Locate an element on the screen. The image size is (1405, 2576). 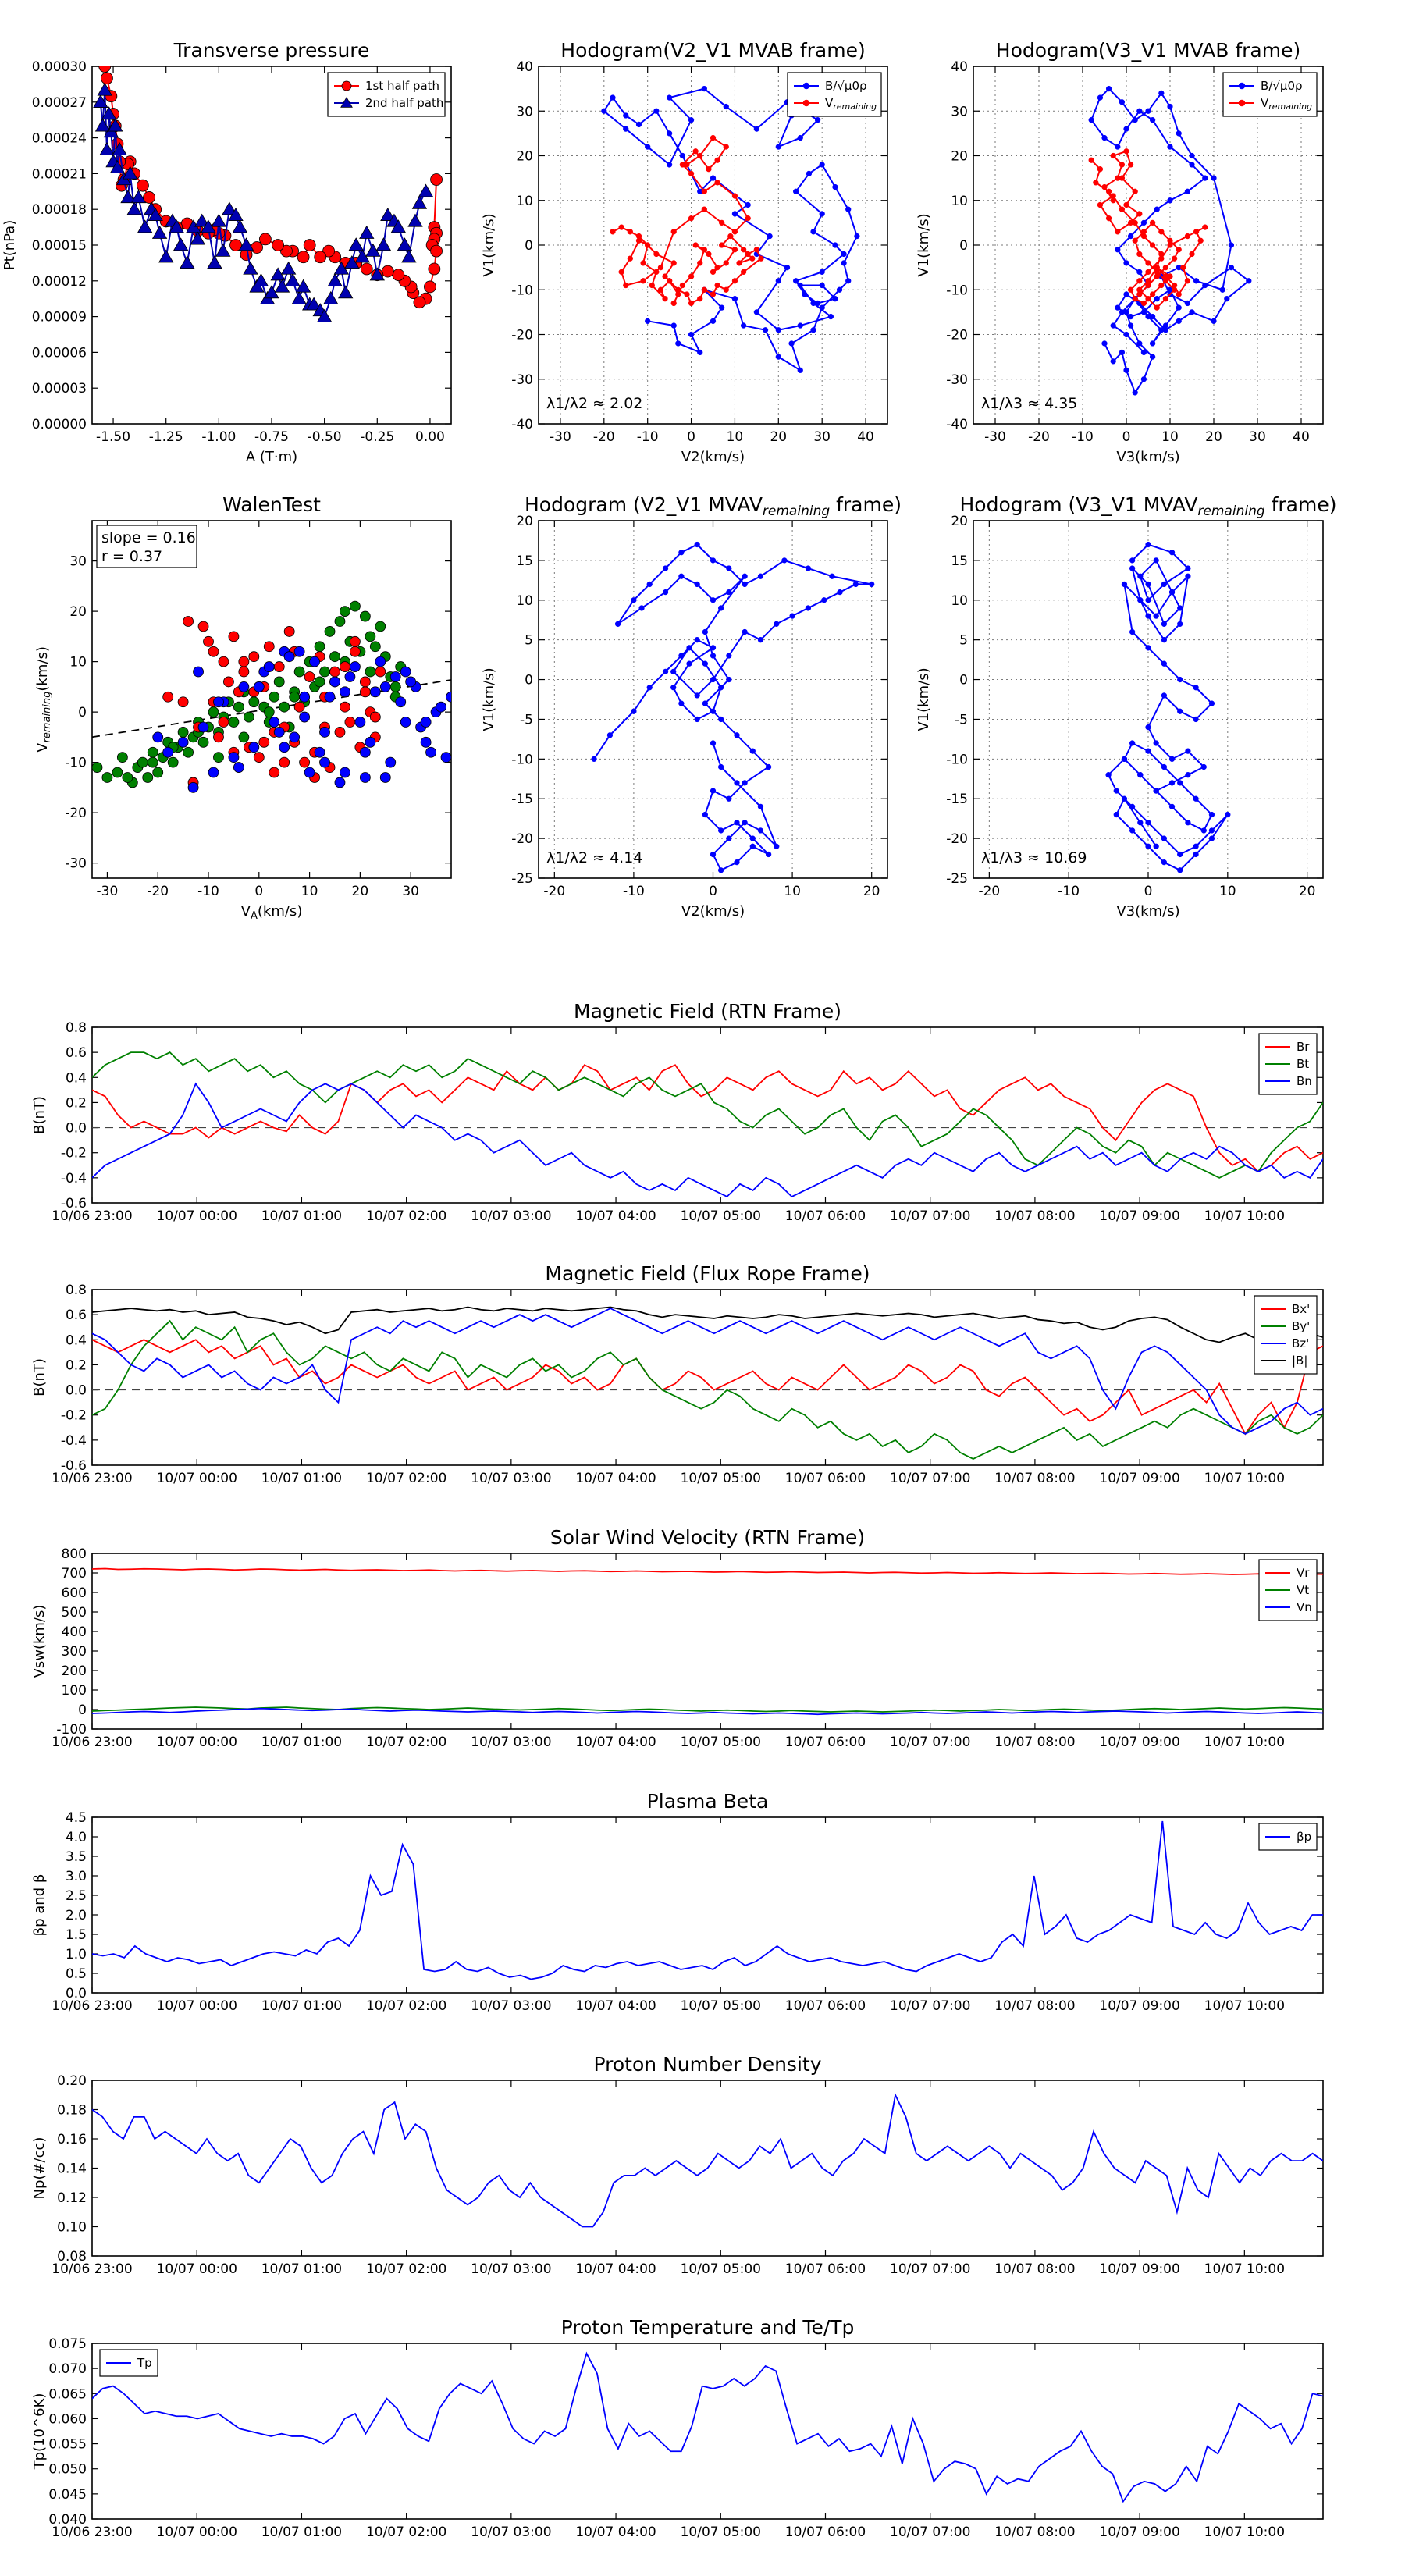
legend-label: Tp is located at coordinates (144, 2363).